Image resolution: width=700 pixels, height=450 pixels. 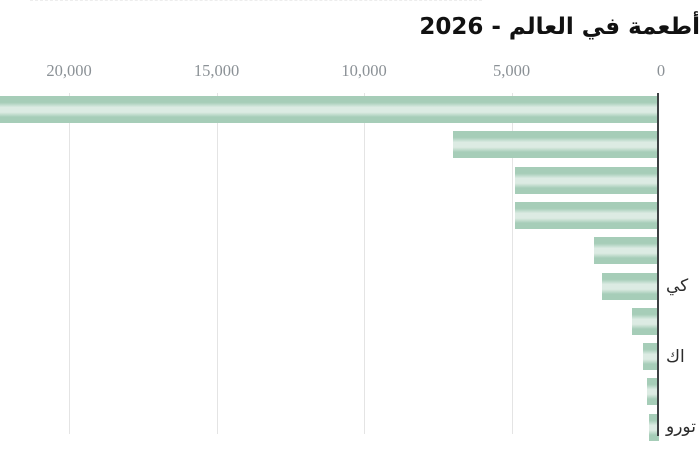 I want to click on category-label: تورو, so click(x=681, y=427).